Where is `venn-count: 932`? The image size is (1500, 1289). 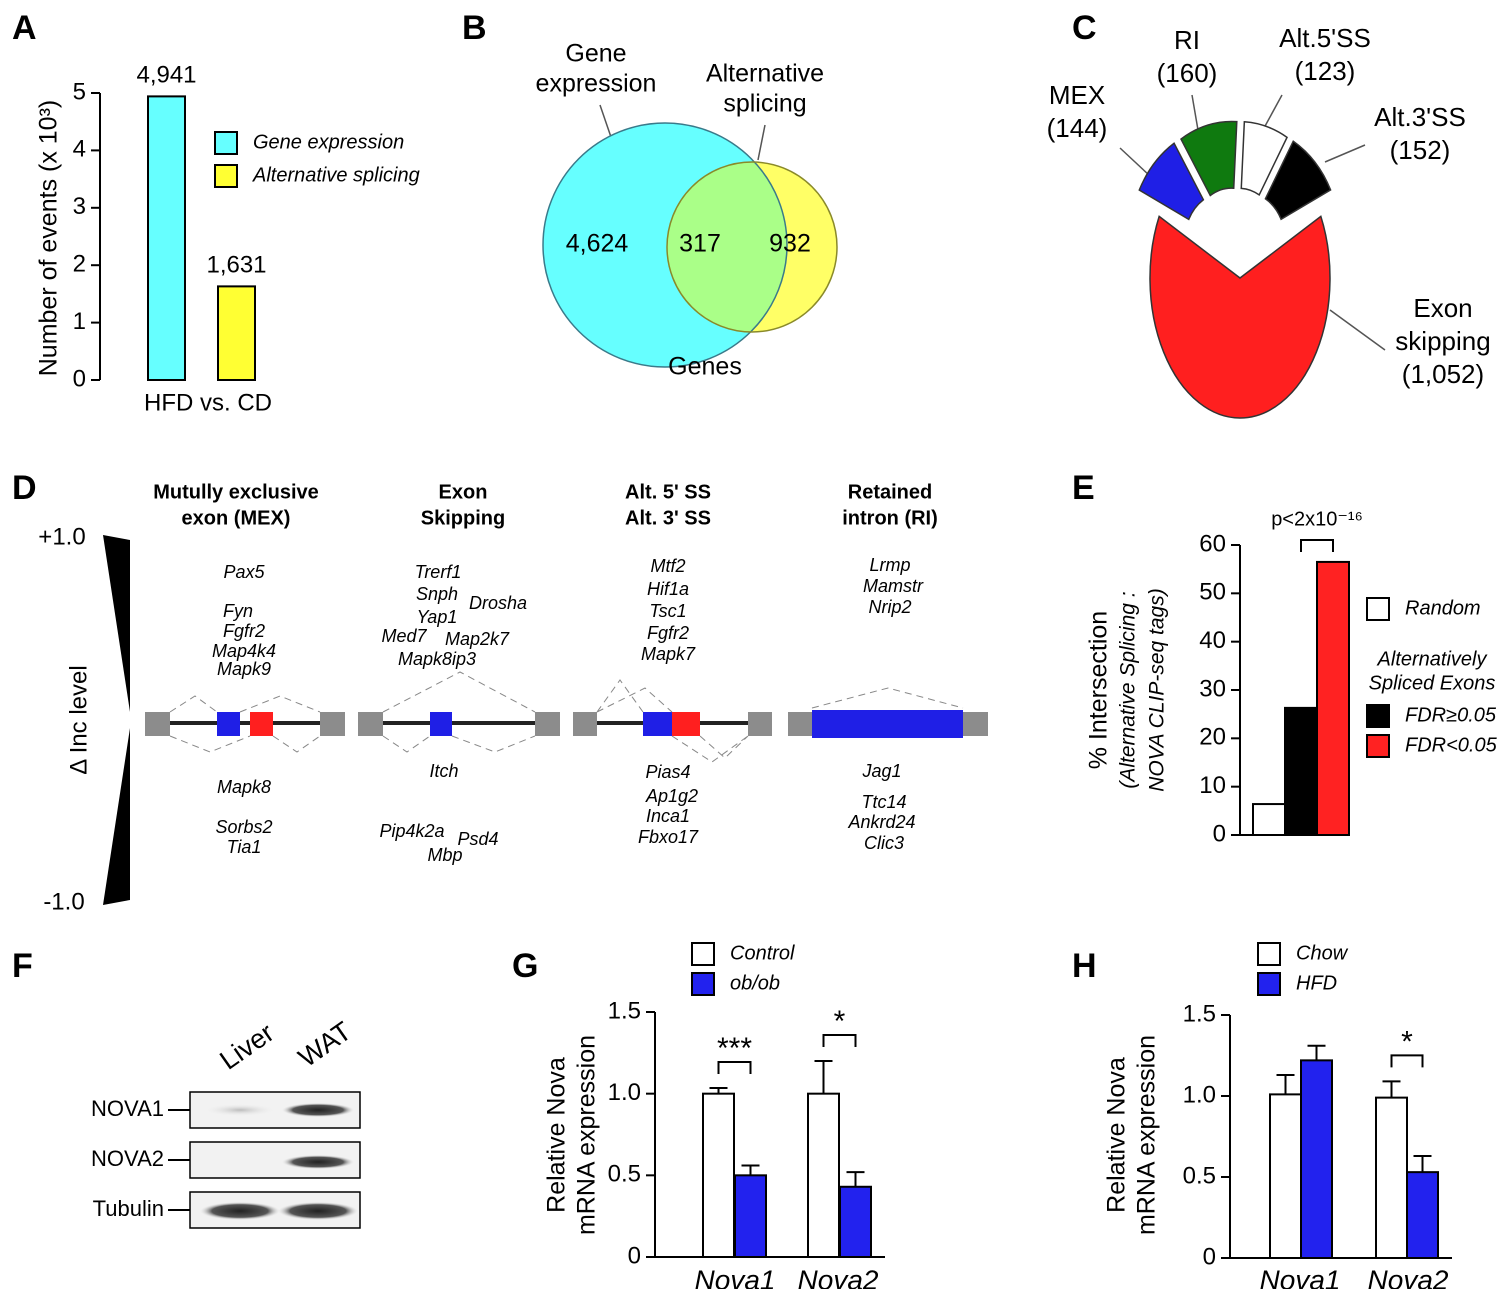 venn-count: 932 is located at coordinates (790, 244).